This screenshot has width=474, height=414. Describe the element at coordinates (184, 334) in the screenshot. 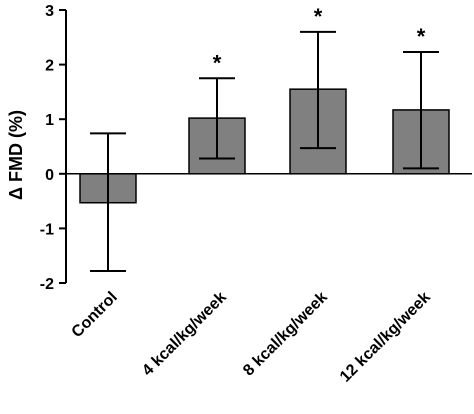

I see `x-category-label: 4 kcal/kg/week` at that location.